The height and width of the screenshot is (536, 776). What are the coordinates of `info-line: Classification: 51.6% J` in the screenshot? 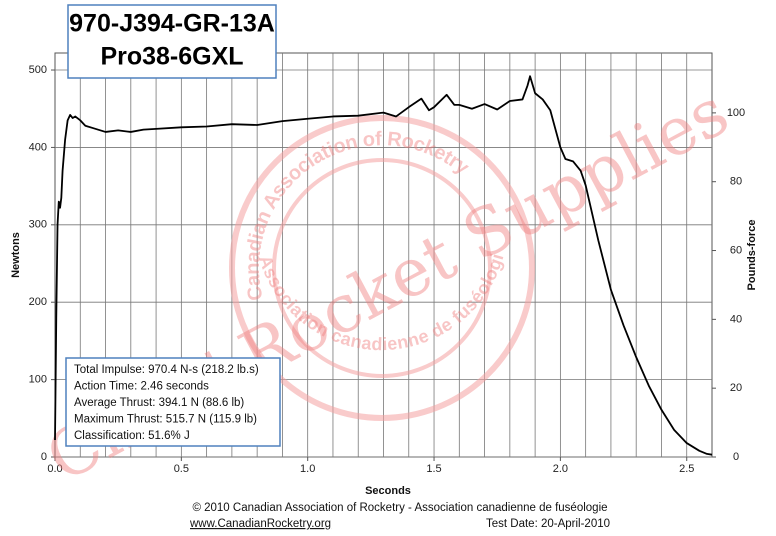 It's located at (132, 436).